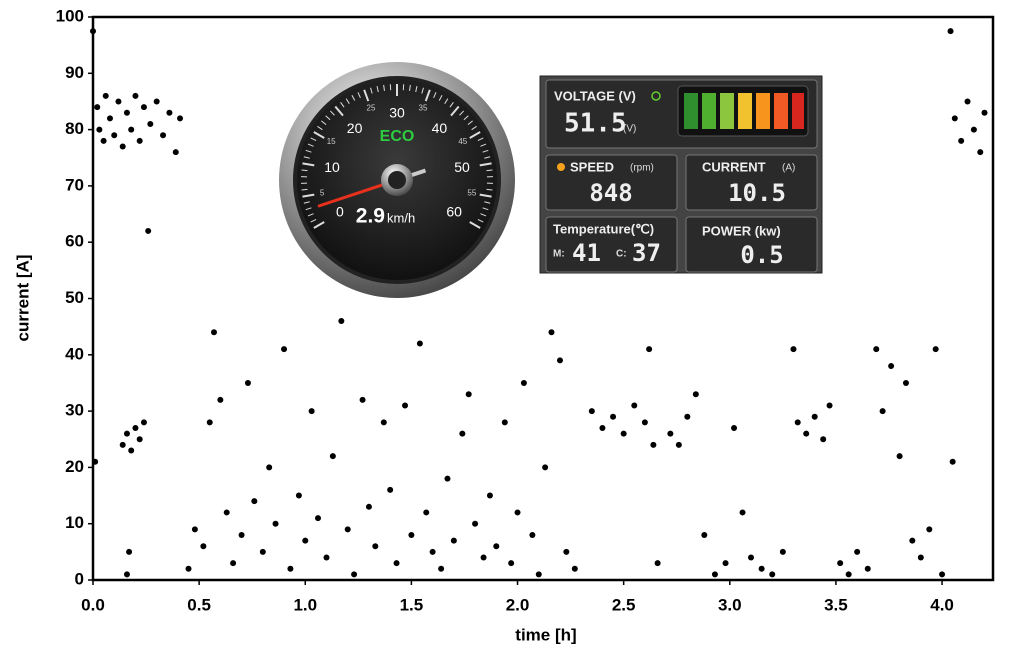 The image size is (1013, 655). I want to click on y-tick-label: 10, so click(74, 522).